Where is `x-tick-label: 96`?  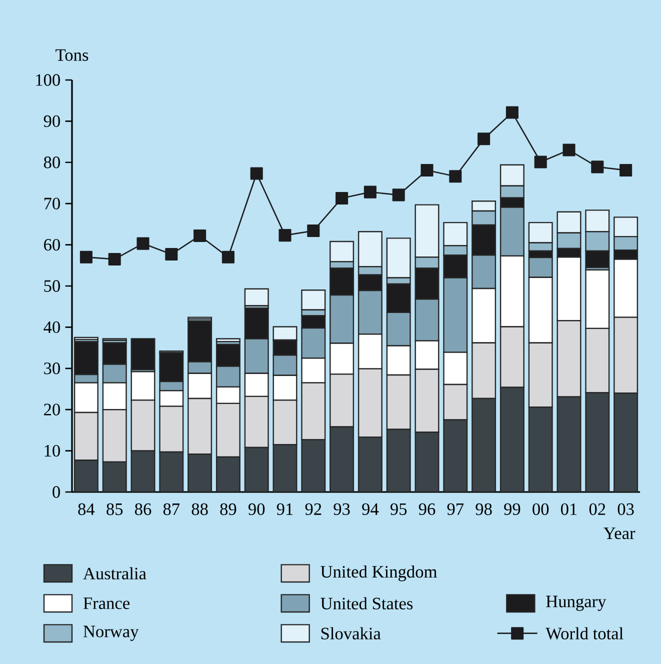 x-tick-label: 96 is located at coordinates (427, 509).